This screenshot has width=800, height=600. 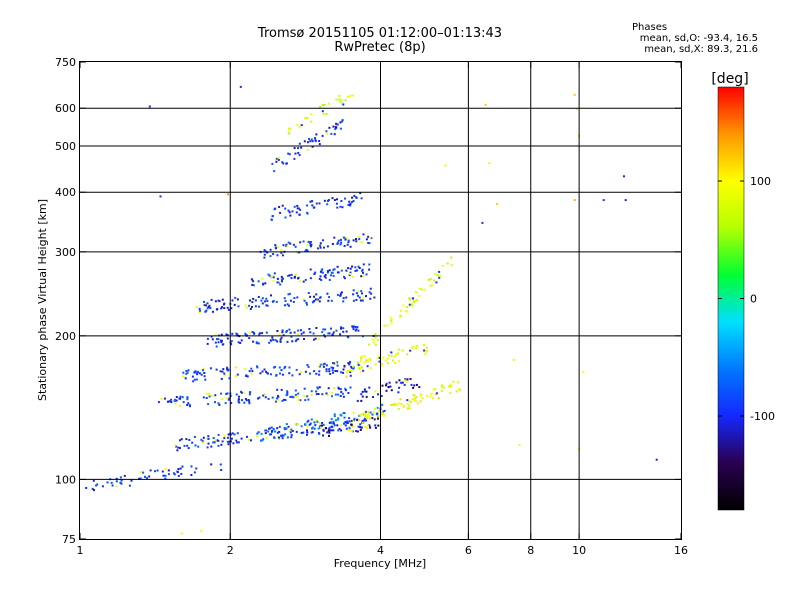 I want to click on colorbar, so click(x=731, y=298).